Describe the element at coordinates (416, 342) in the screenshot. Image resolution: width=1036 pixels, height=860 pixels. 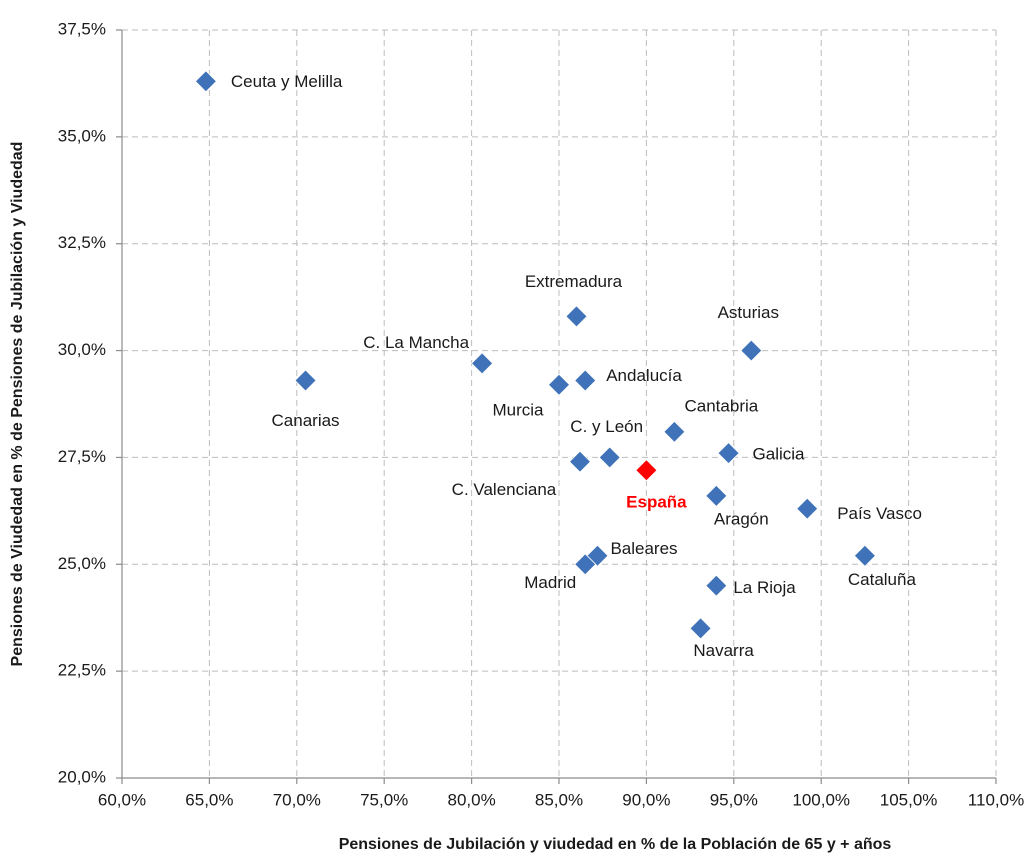
I see `point-label: C. La Mancha` at that location.